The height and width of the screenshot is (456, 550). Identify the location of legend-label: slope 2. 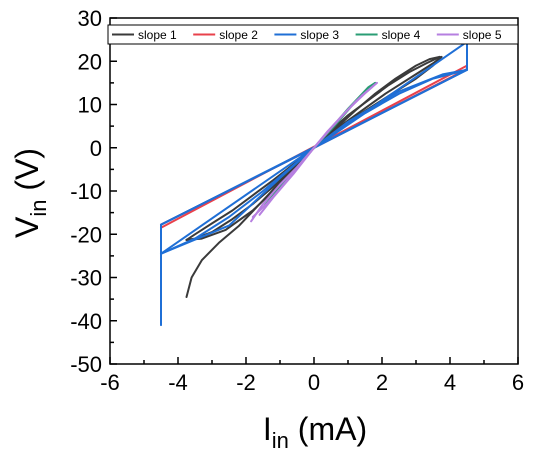
(238, 35).